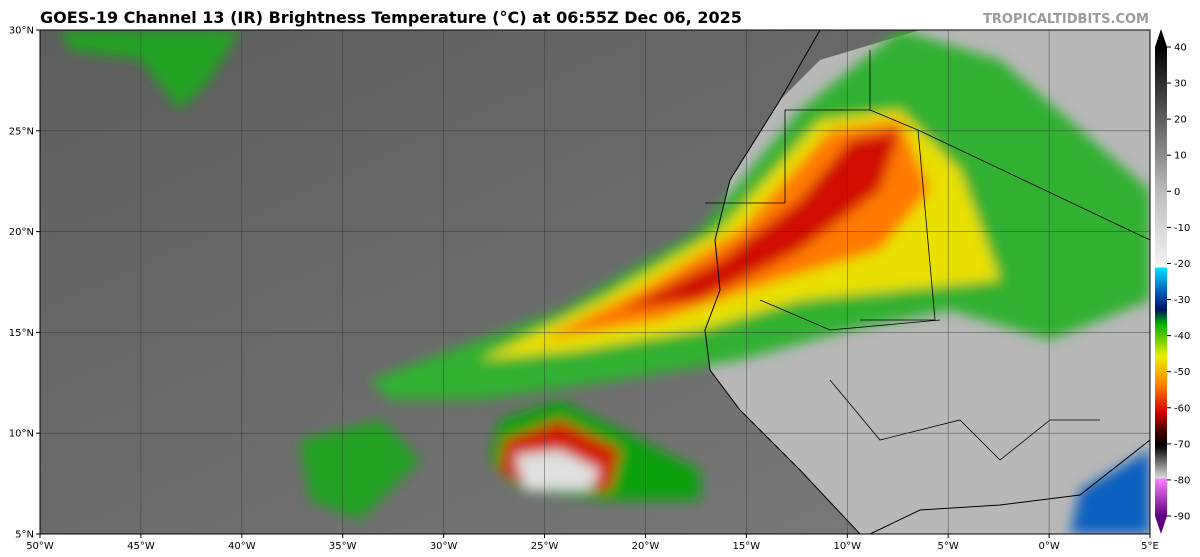 This screenshot has height=557, width=1200. What do you see at coordinates (1180, 120) in the screenshot?
I see `colorbar-tick-label: 20` at bounding box center [1180, 120].